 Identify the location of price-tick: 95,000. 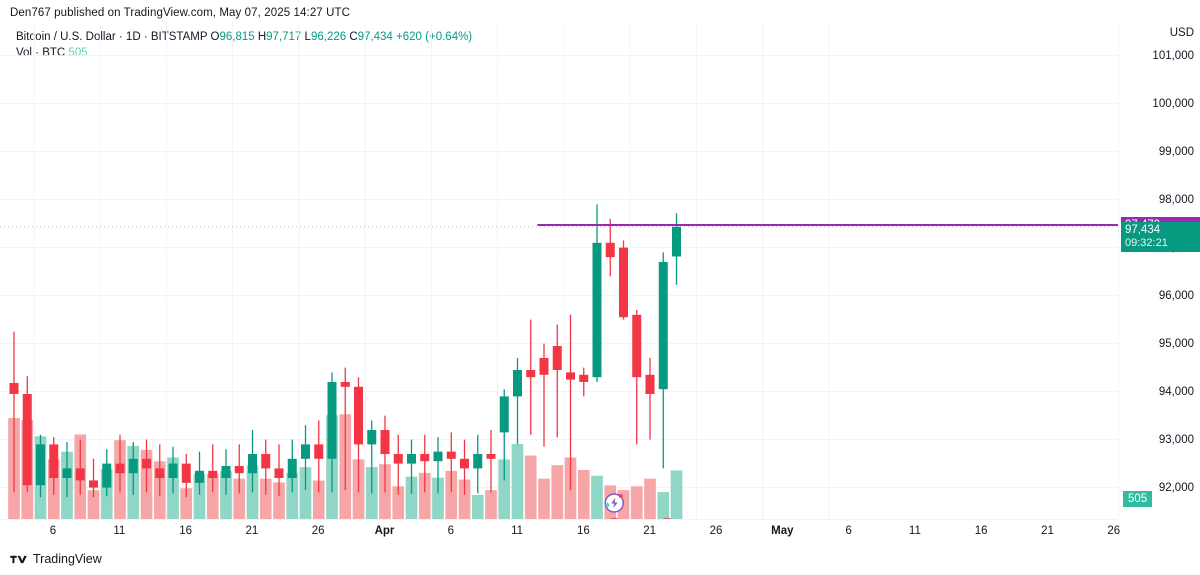
(1176, 343).